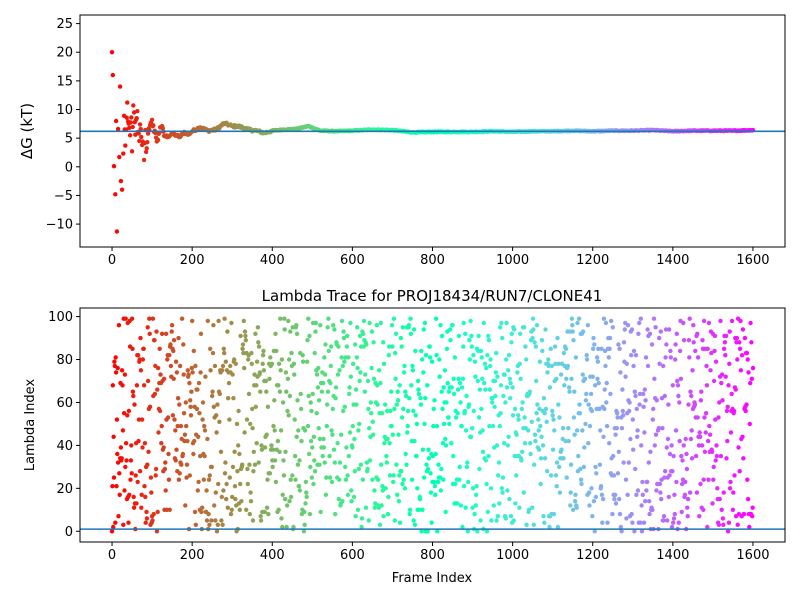 The width and height of the screenshot is (800, 600). Describe the element at coordinates (439, 552) in the screenshot. I see `lambda-x-ticks: 0 200 400 600 800 1000 1200 1400 1600` at that location.